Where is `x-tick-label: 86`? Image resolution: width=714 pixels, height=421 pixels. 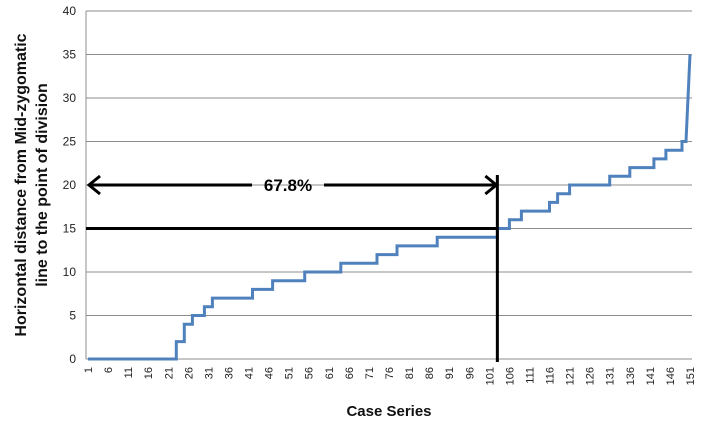
x-tick-label: 86 is located at coordinates (430, 373).